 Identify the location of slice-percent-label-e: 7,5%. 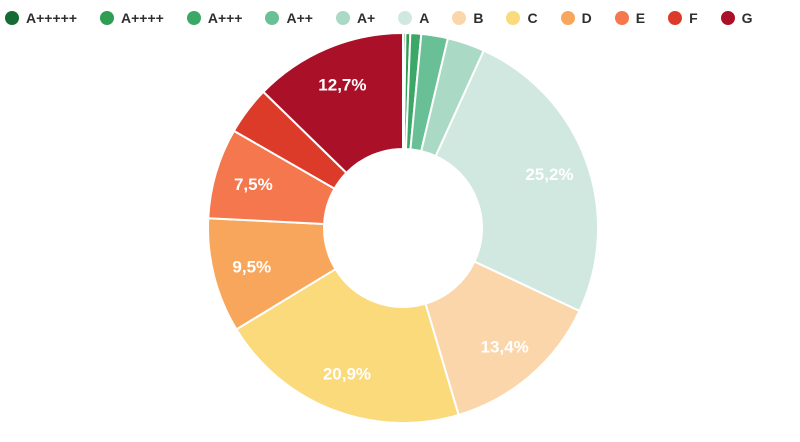
(253, 184).